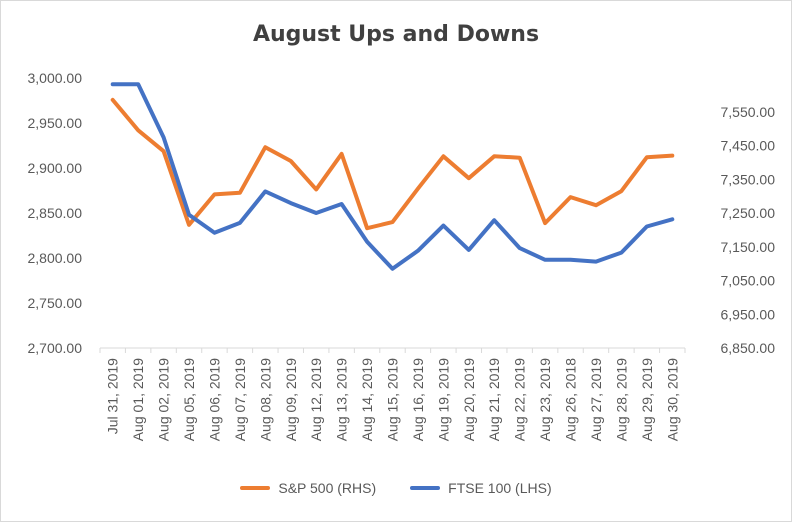 This screenshot has height=522, width=792. I want to click on x-axis-tick-label: Aug 29, 2019, so click(647, 400).